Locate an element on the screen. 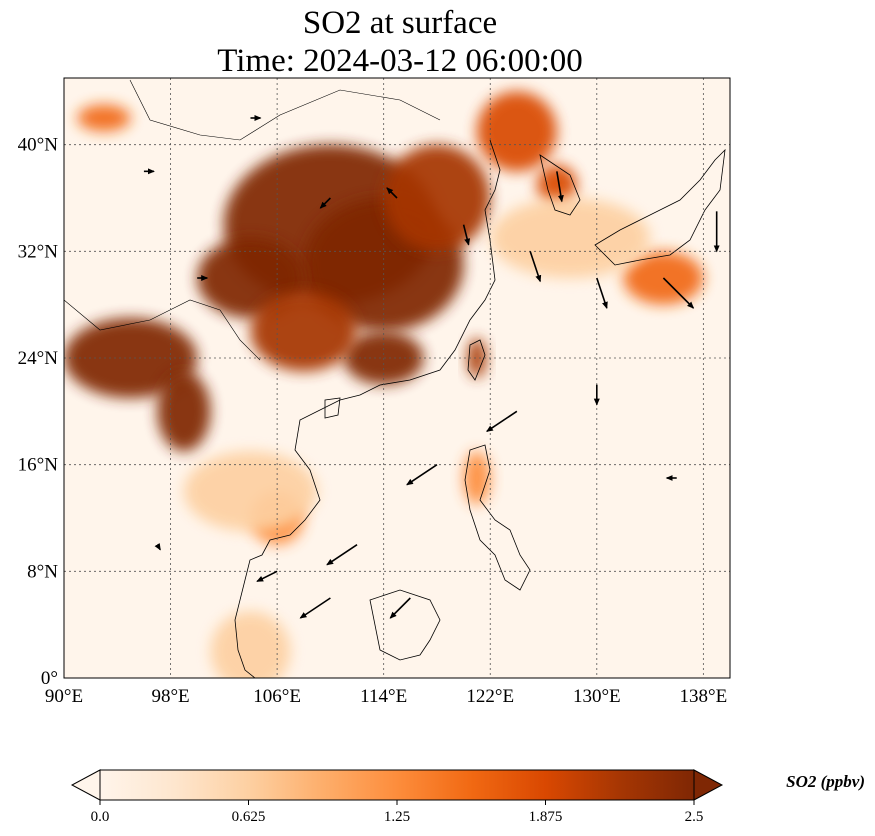  korea-coastline is located at coordinates (560, 185).